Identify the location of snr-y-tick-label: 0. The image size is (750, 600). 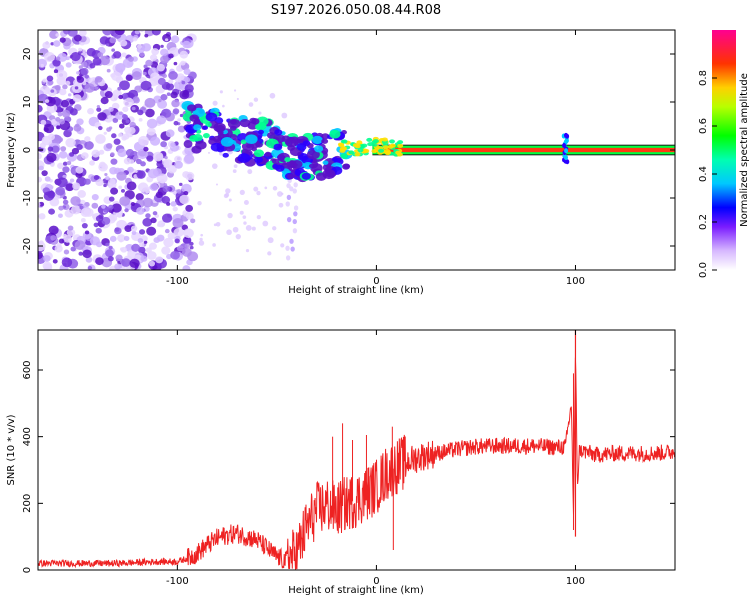
(27, 570).